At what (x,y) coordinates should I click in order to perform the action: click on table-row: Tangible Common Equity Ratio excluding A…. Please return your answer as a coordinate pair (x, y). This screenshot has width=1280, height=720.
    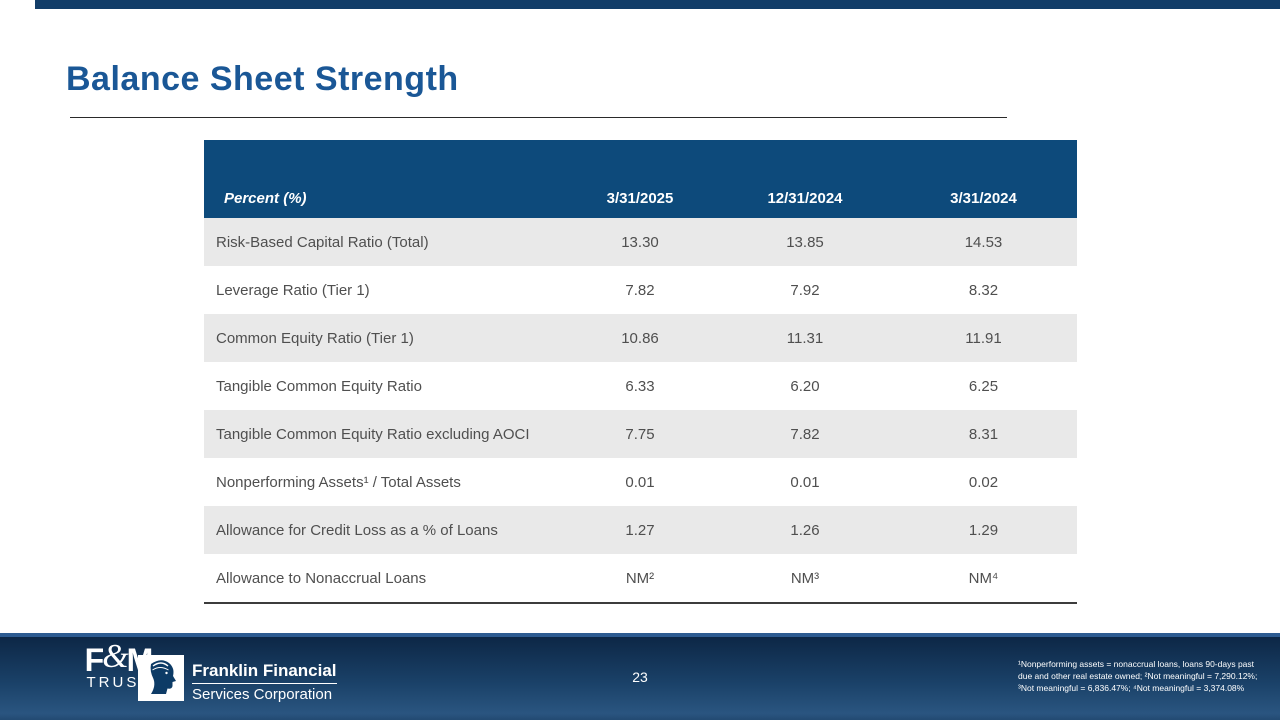
    Looking at the image, I should click on (640, 434).